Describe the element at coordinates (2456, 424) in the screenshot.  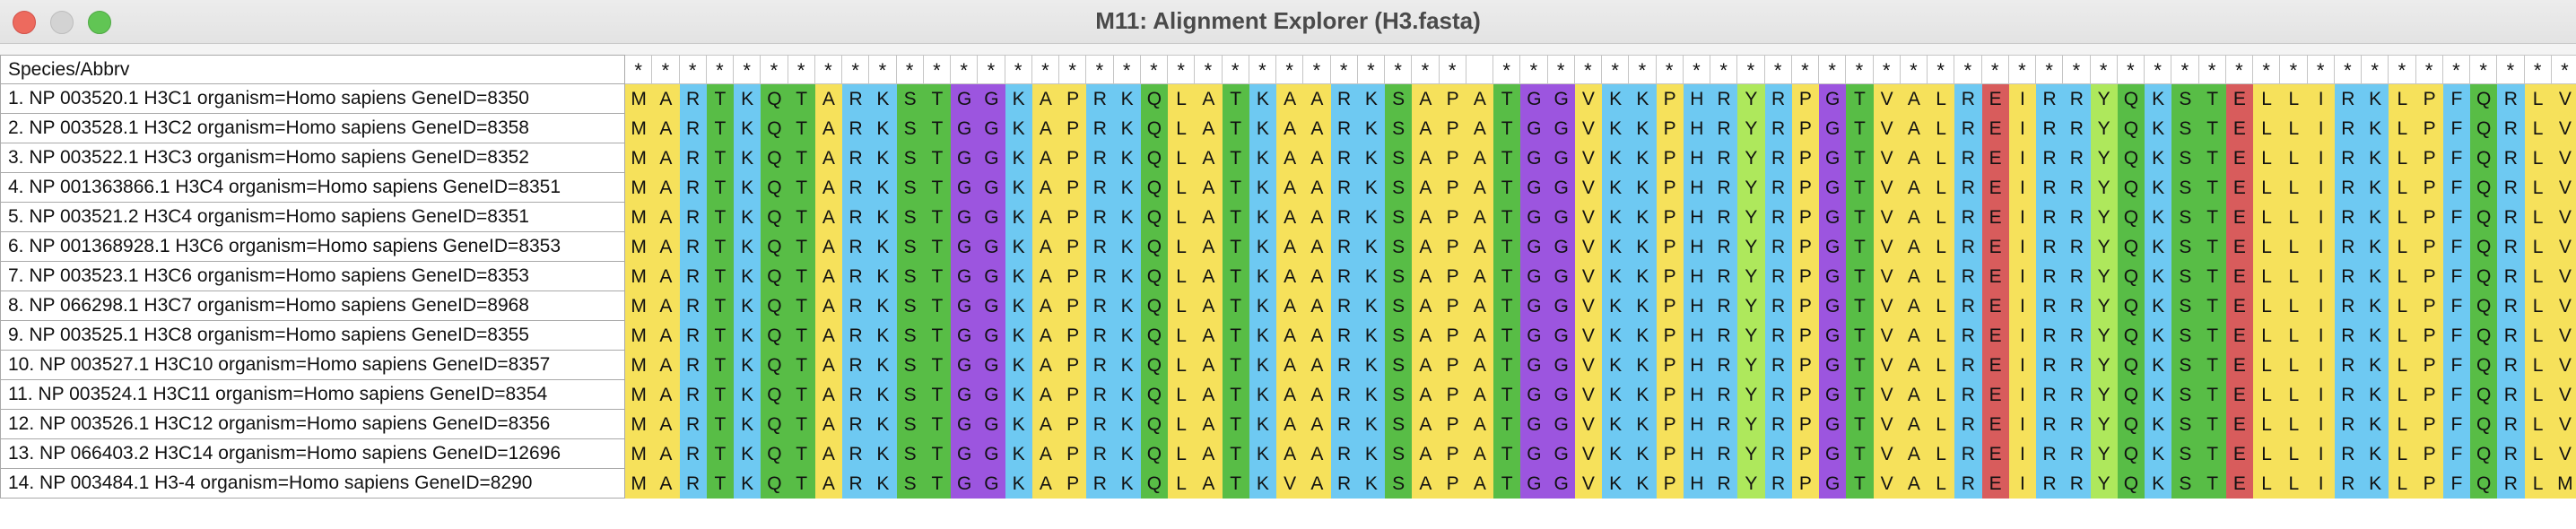
I see `residue-cell: F` at that location.